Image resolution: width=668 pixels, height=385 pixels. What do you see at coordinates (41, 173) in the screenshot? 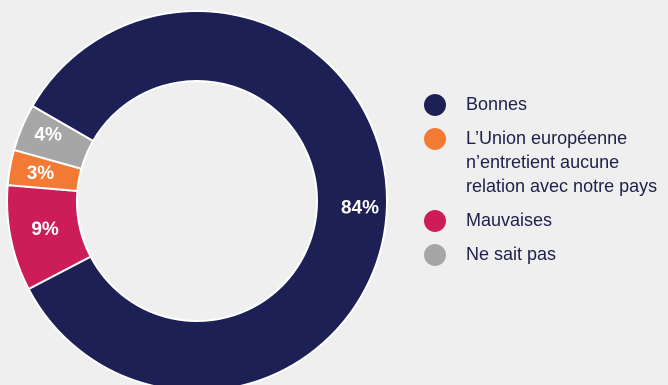
I see `slice-label-l-union-europeenne-n-ent: 3%` at bounding box center [41, 173].